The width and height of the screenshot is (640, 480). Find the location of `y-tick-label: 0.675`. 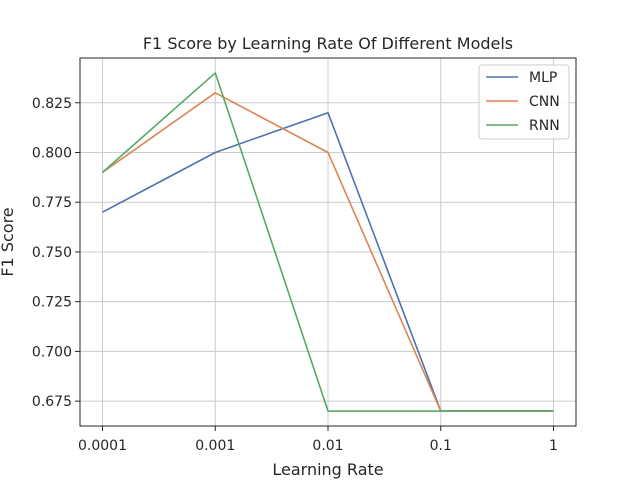

y-tick-label: 0.675 is located at coordinates (52, 402).